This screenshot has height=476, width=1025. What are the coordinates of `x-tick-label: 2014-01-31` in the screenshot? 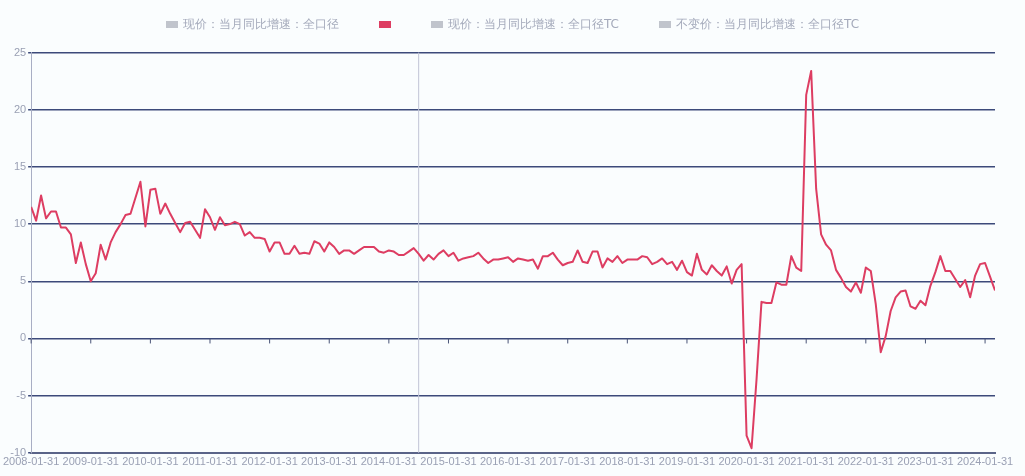 It's located at (388, 461).